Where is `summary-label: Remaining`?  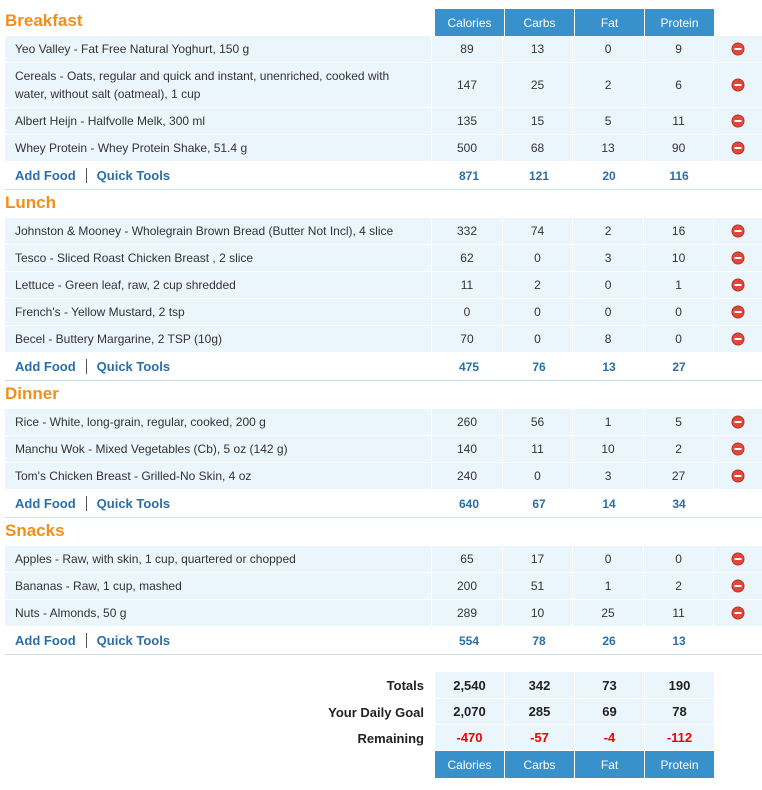
summary-label: Remaining is located at coordinates (390, 738).